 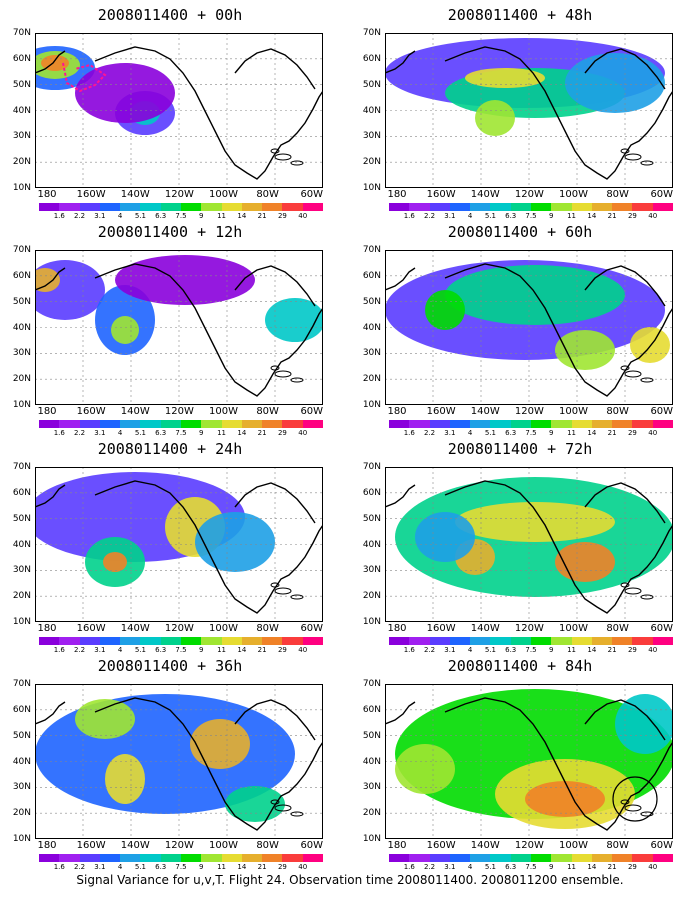 What do you see at coordinates (84, 77) in the screenshot?
I see `flight-track` at bounding box center [84, 77].